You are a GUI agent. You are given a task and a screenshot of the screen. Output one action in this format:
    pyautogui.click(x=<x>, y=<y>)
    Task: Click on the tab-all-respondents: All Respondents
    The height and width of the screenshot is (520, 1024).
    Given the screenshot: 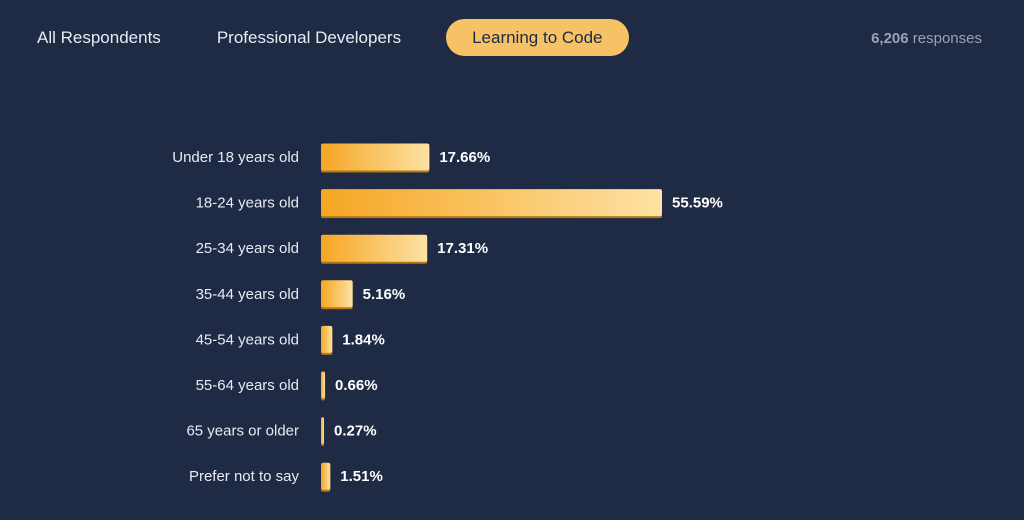 What is the action you would take?
    pyautogui.click(x=99, y=37)
    